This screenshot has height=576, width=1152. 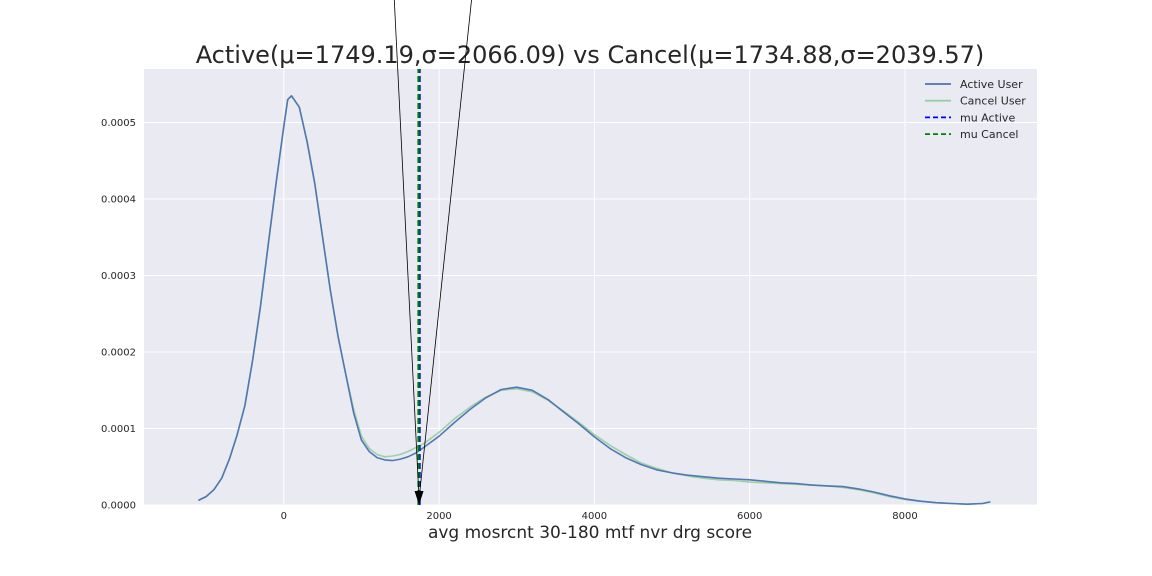 I want to click on y-tick-label: 0.0005, so click(x=118, y=123).